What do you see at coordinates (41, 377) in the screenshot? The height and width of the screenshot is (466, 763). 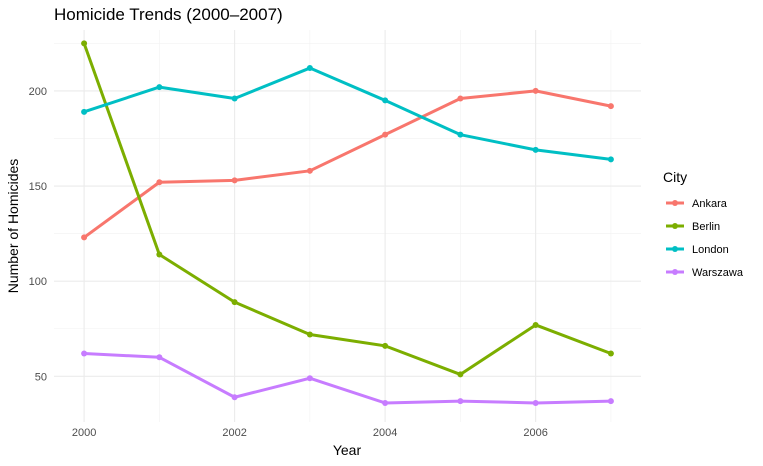 I see `y-tick-label: 50` at bounding box center [41, 377].